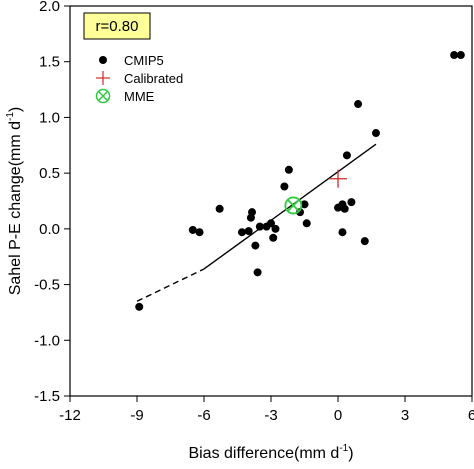 This screenshot has height=469, width=474. What do you see at coordinates (49, 62) in the screenshot?
I see `y-tick-label: 1.5` at bounding box center [49, 62].